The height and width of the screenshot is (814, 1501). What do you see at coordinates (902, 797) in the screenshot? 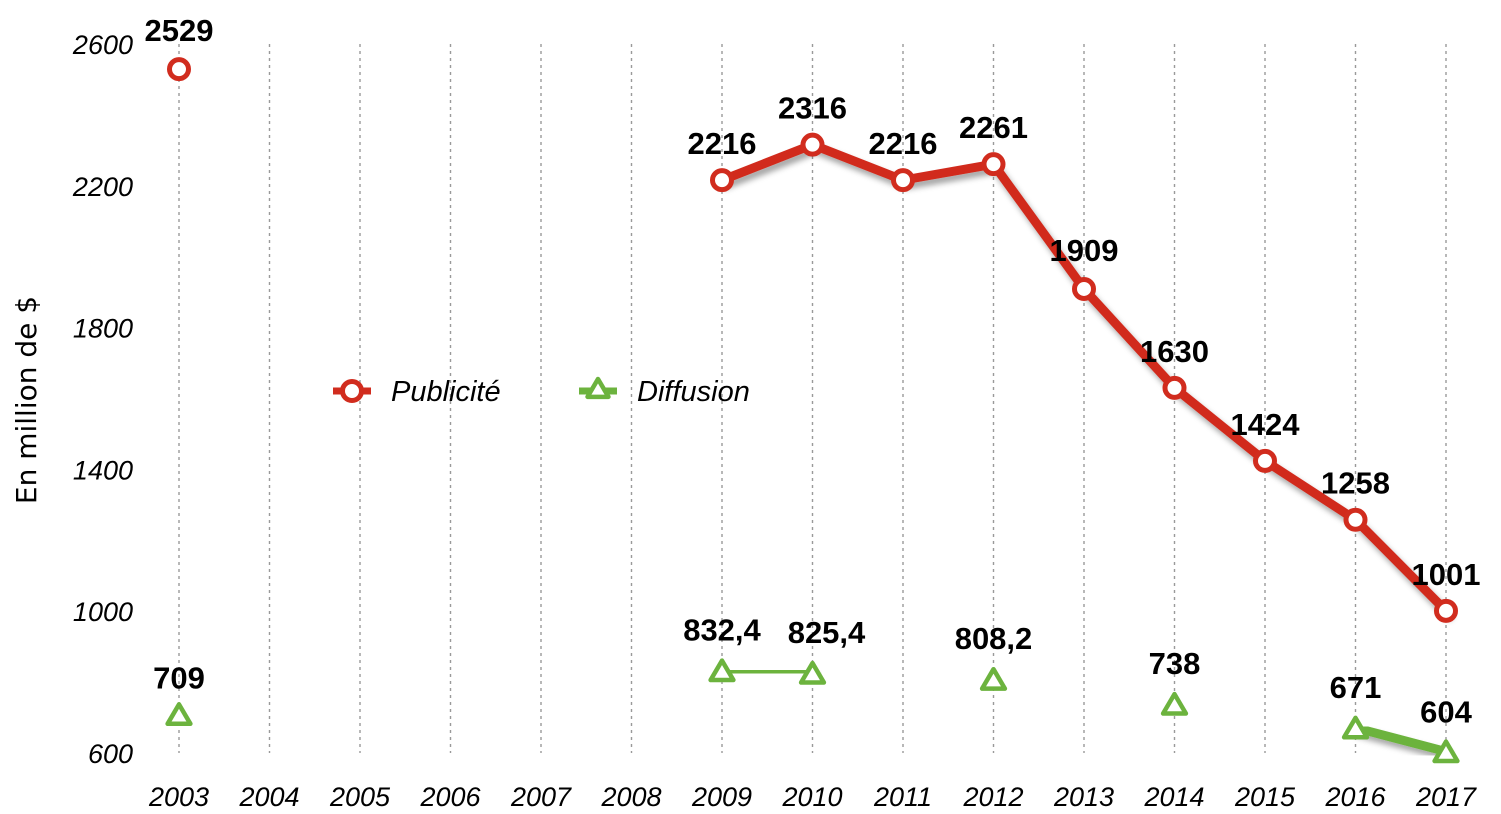
I see `x-tick-label: 2011` at bounding box center [902, 797].